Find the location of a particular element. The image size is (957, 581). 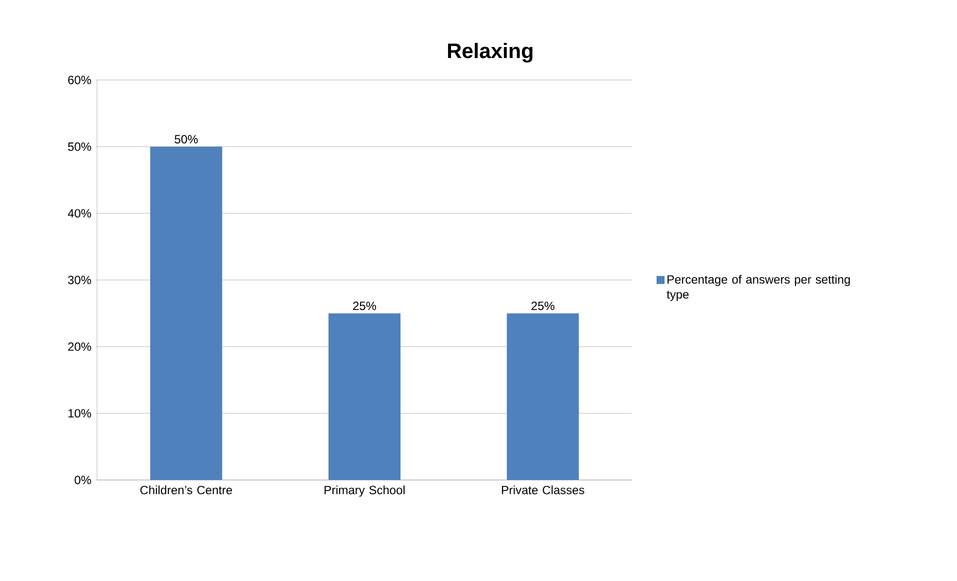

legend-label: Percentage of answers per setting type is located at coordinates (758, 287).